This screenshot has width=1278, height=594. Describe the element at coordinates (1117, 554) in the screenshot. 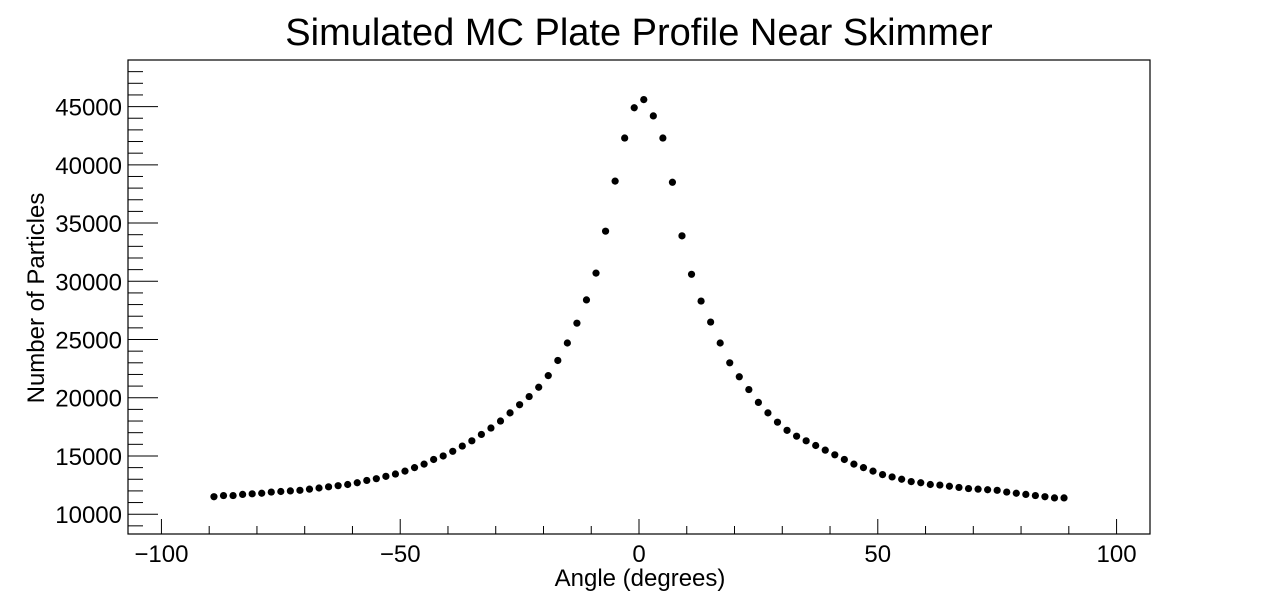

I see `x-tick-label: 100` at that location.